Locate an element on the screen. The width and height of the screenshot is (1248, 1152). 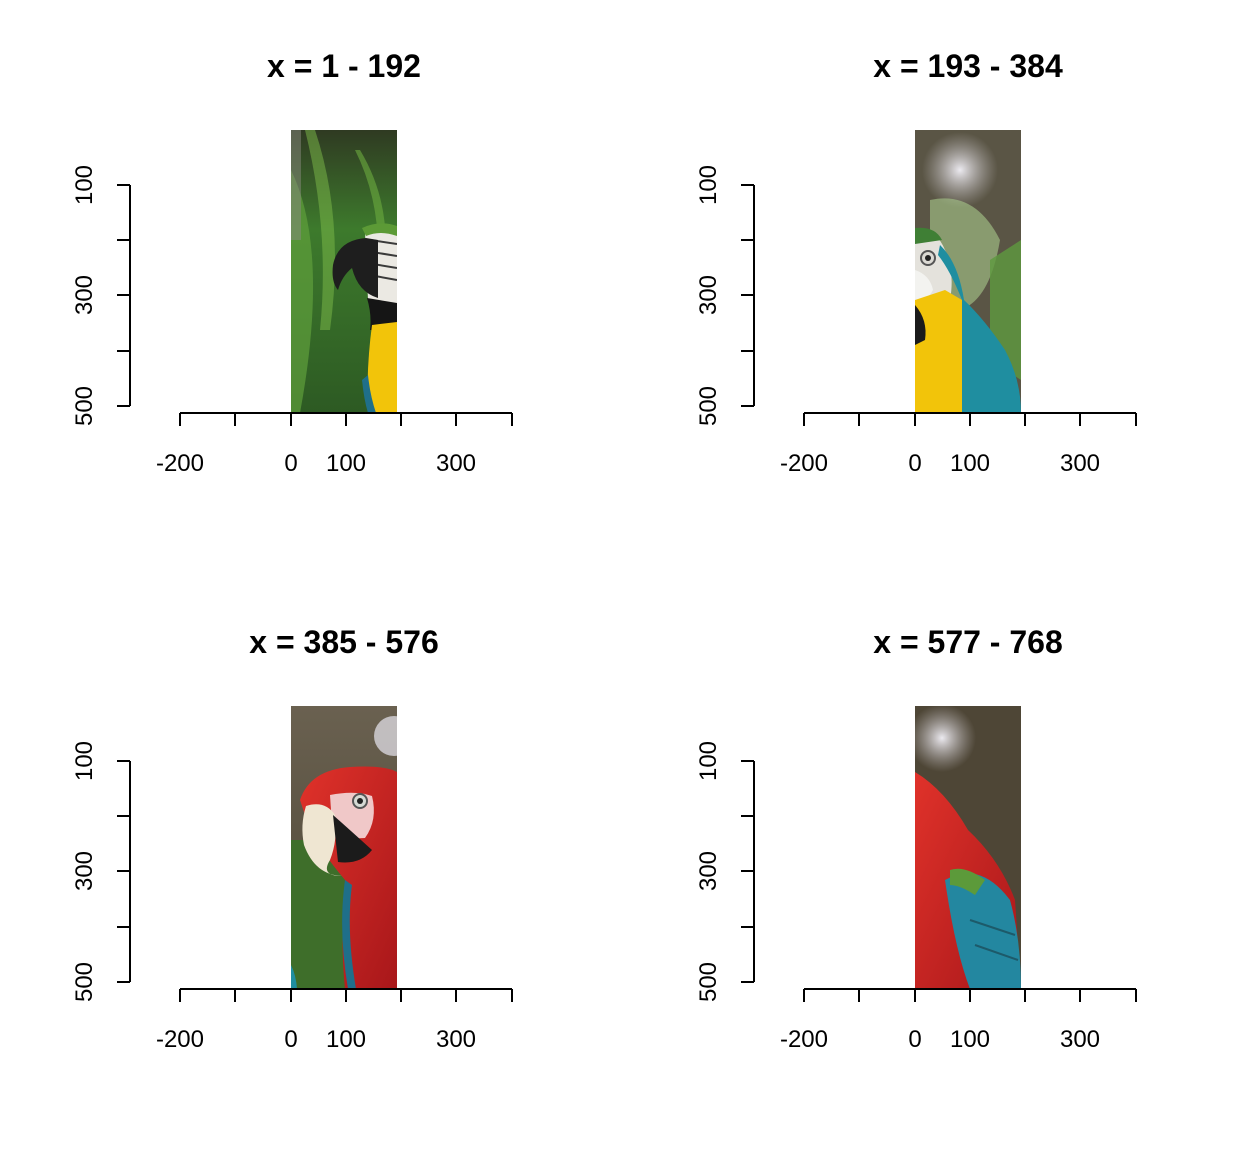
panel-4: x = 577 - 768 100 300 500 is located at coordinates (916, 838).